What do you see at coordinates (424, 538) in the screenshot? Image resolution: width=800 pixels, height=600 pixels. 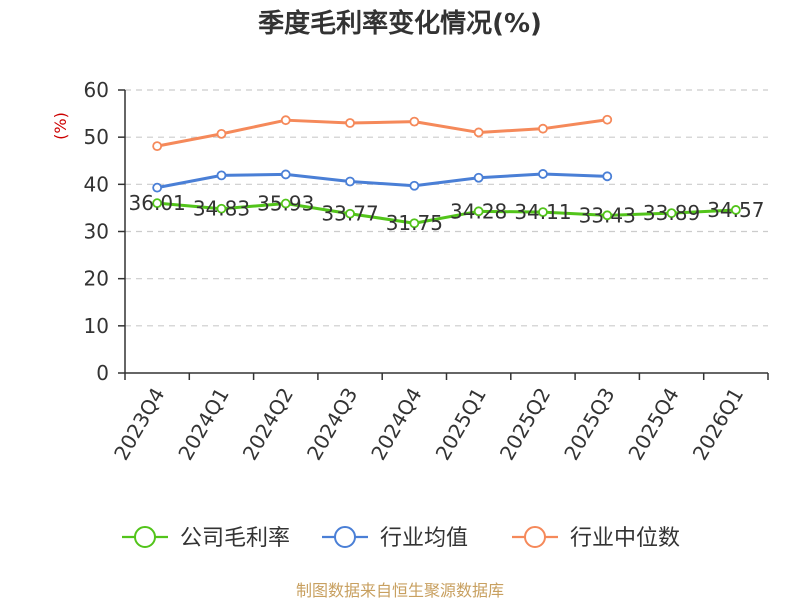 I see `legend-label: 行业均值` at bounding box center [424, 538].